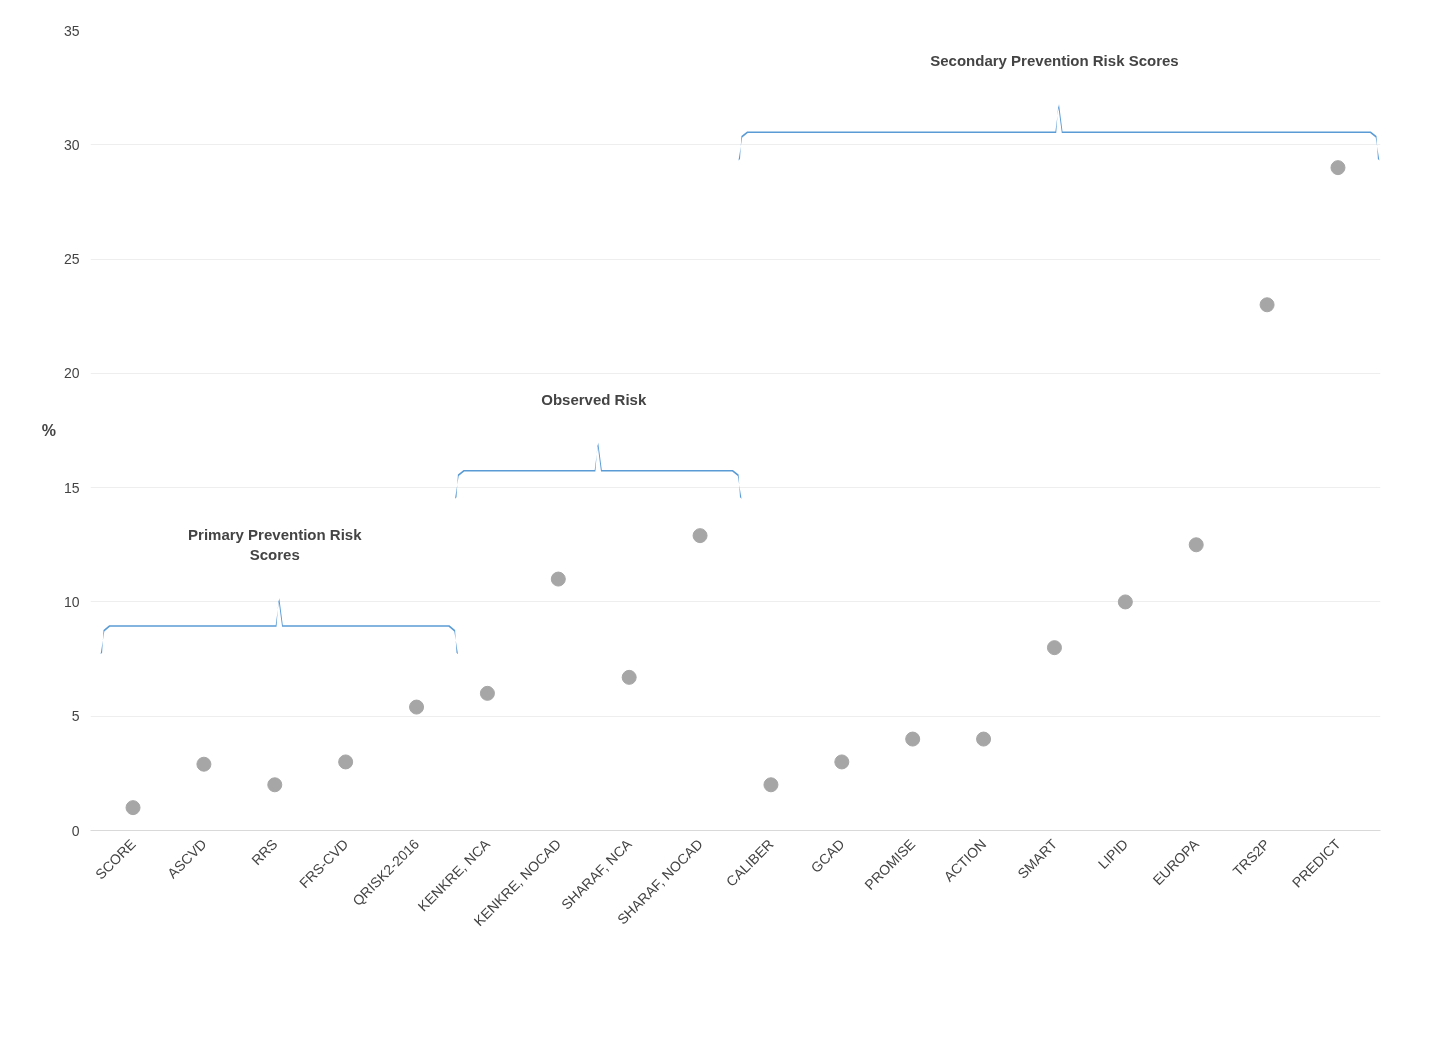  I want to click on y-tick-label: 0, so click(75, 830).